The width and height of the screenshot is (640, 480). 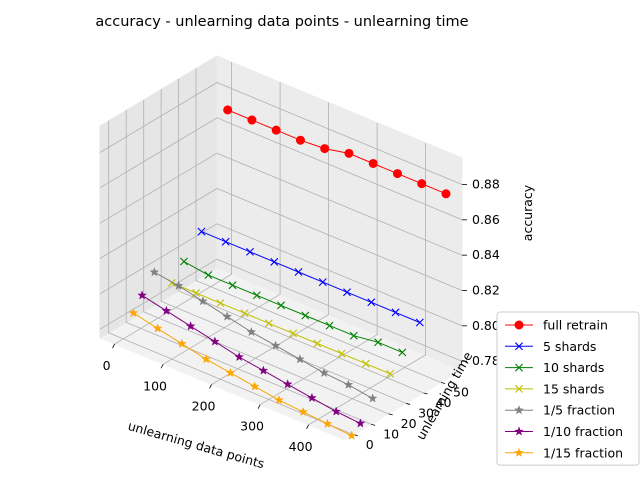 What do you see at coordinates (155, 385) in the screenshot?
I see `x-tick-label: 100` at bounding box center [155, 385].